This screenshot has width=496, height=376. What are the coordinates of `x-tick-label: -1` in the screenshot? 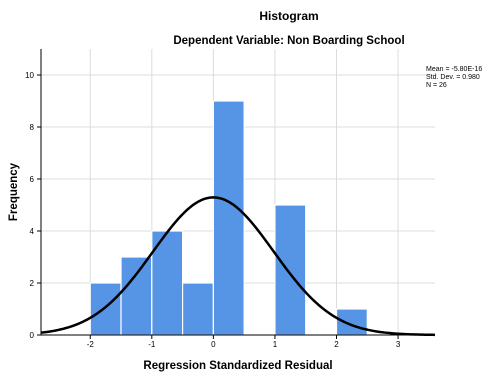 It's located at (152, 344).